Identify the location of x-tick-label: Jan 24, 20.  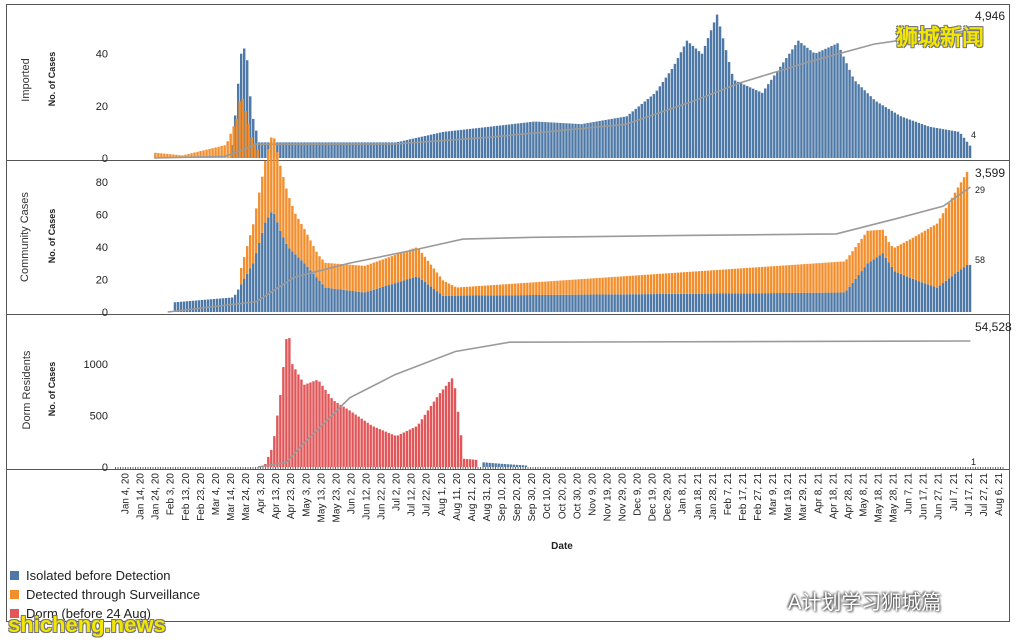
(156, 496).